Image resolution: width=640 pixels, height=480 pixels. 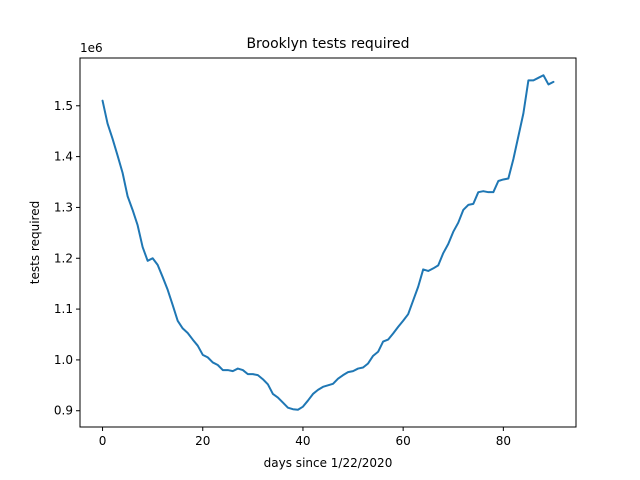 I want to click on x-axis-ticks: 0 20 40 60 80, so click(x=305, y=437).